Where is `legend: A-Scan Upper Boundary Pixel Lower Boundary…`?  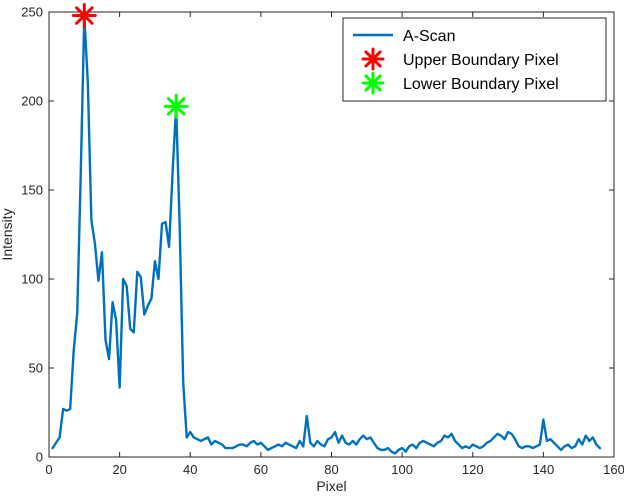
legend: A-Scan Upper Boundary Pixel Lower Boundary… is located at coordinates (474, 59).